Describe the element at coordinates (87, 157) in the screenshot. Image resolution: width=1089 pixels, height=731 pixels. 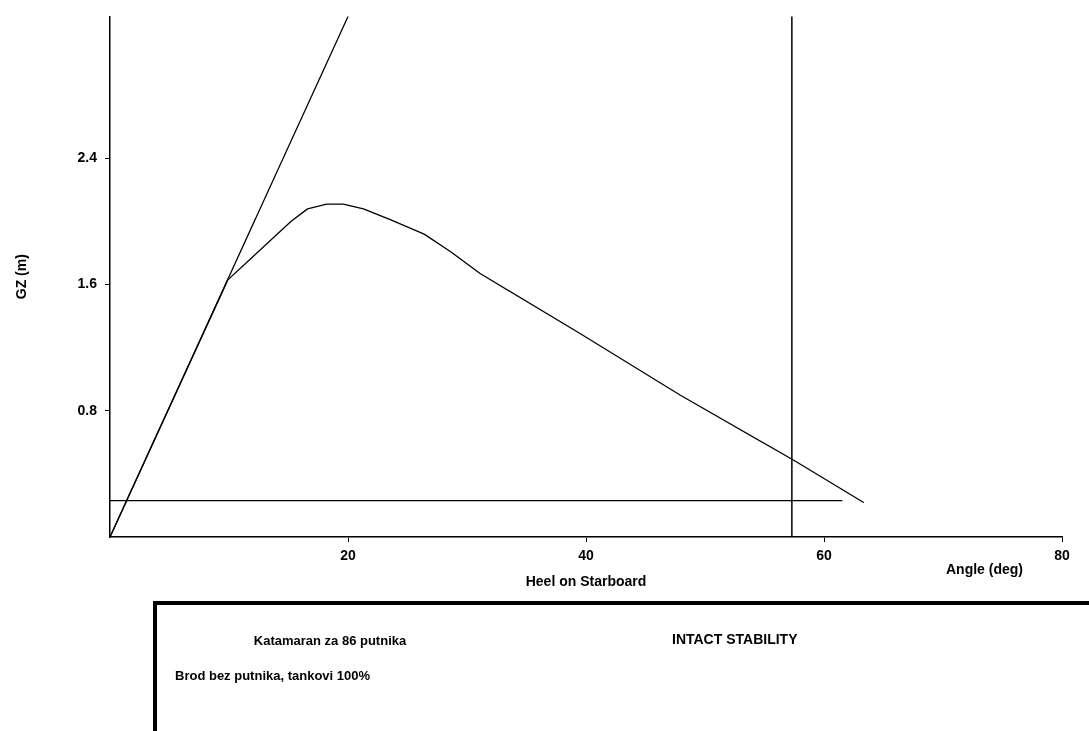
I see `y-tick-label: 2.4` at that location.